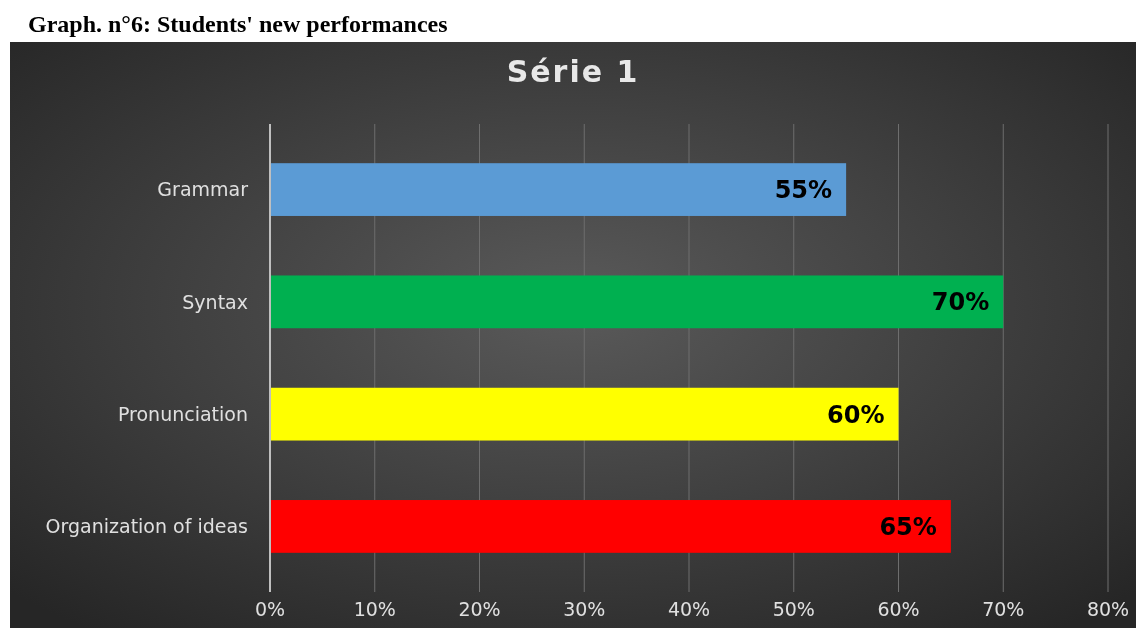 The height and width of the screenshot is (642, 1148). I want to click on y-tick-label: Grammar, so click(203, 189).